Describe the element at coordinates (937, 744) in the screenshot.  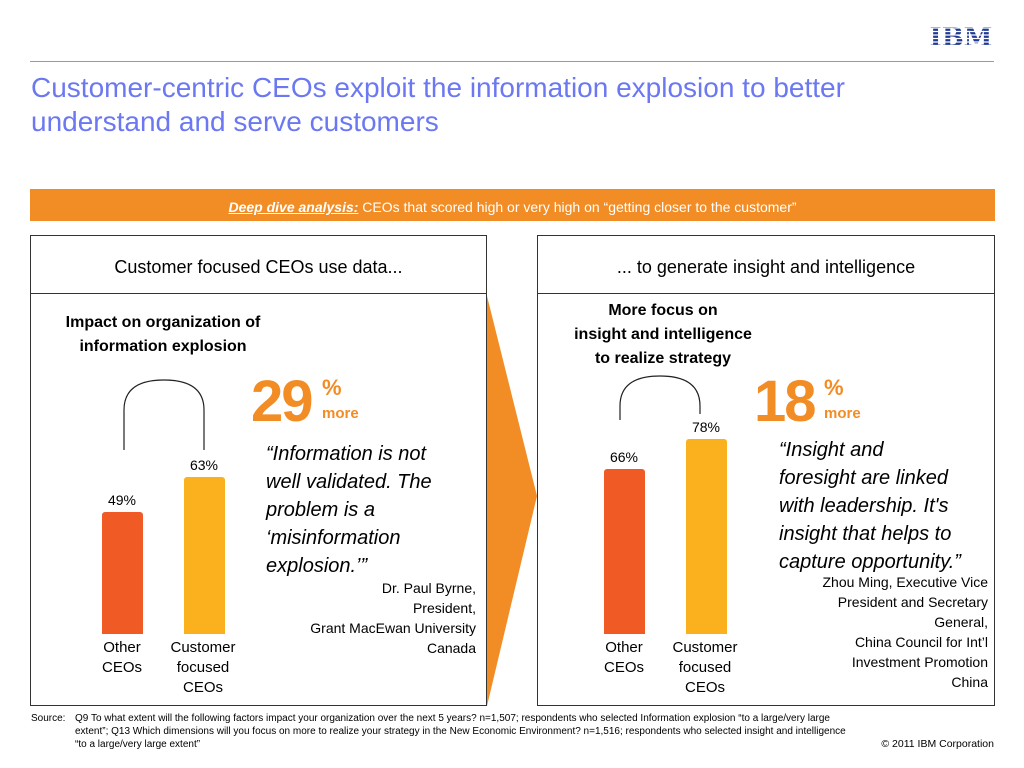
I see `copyright: © 2011 IBM Corporation` at that location.